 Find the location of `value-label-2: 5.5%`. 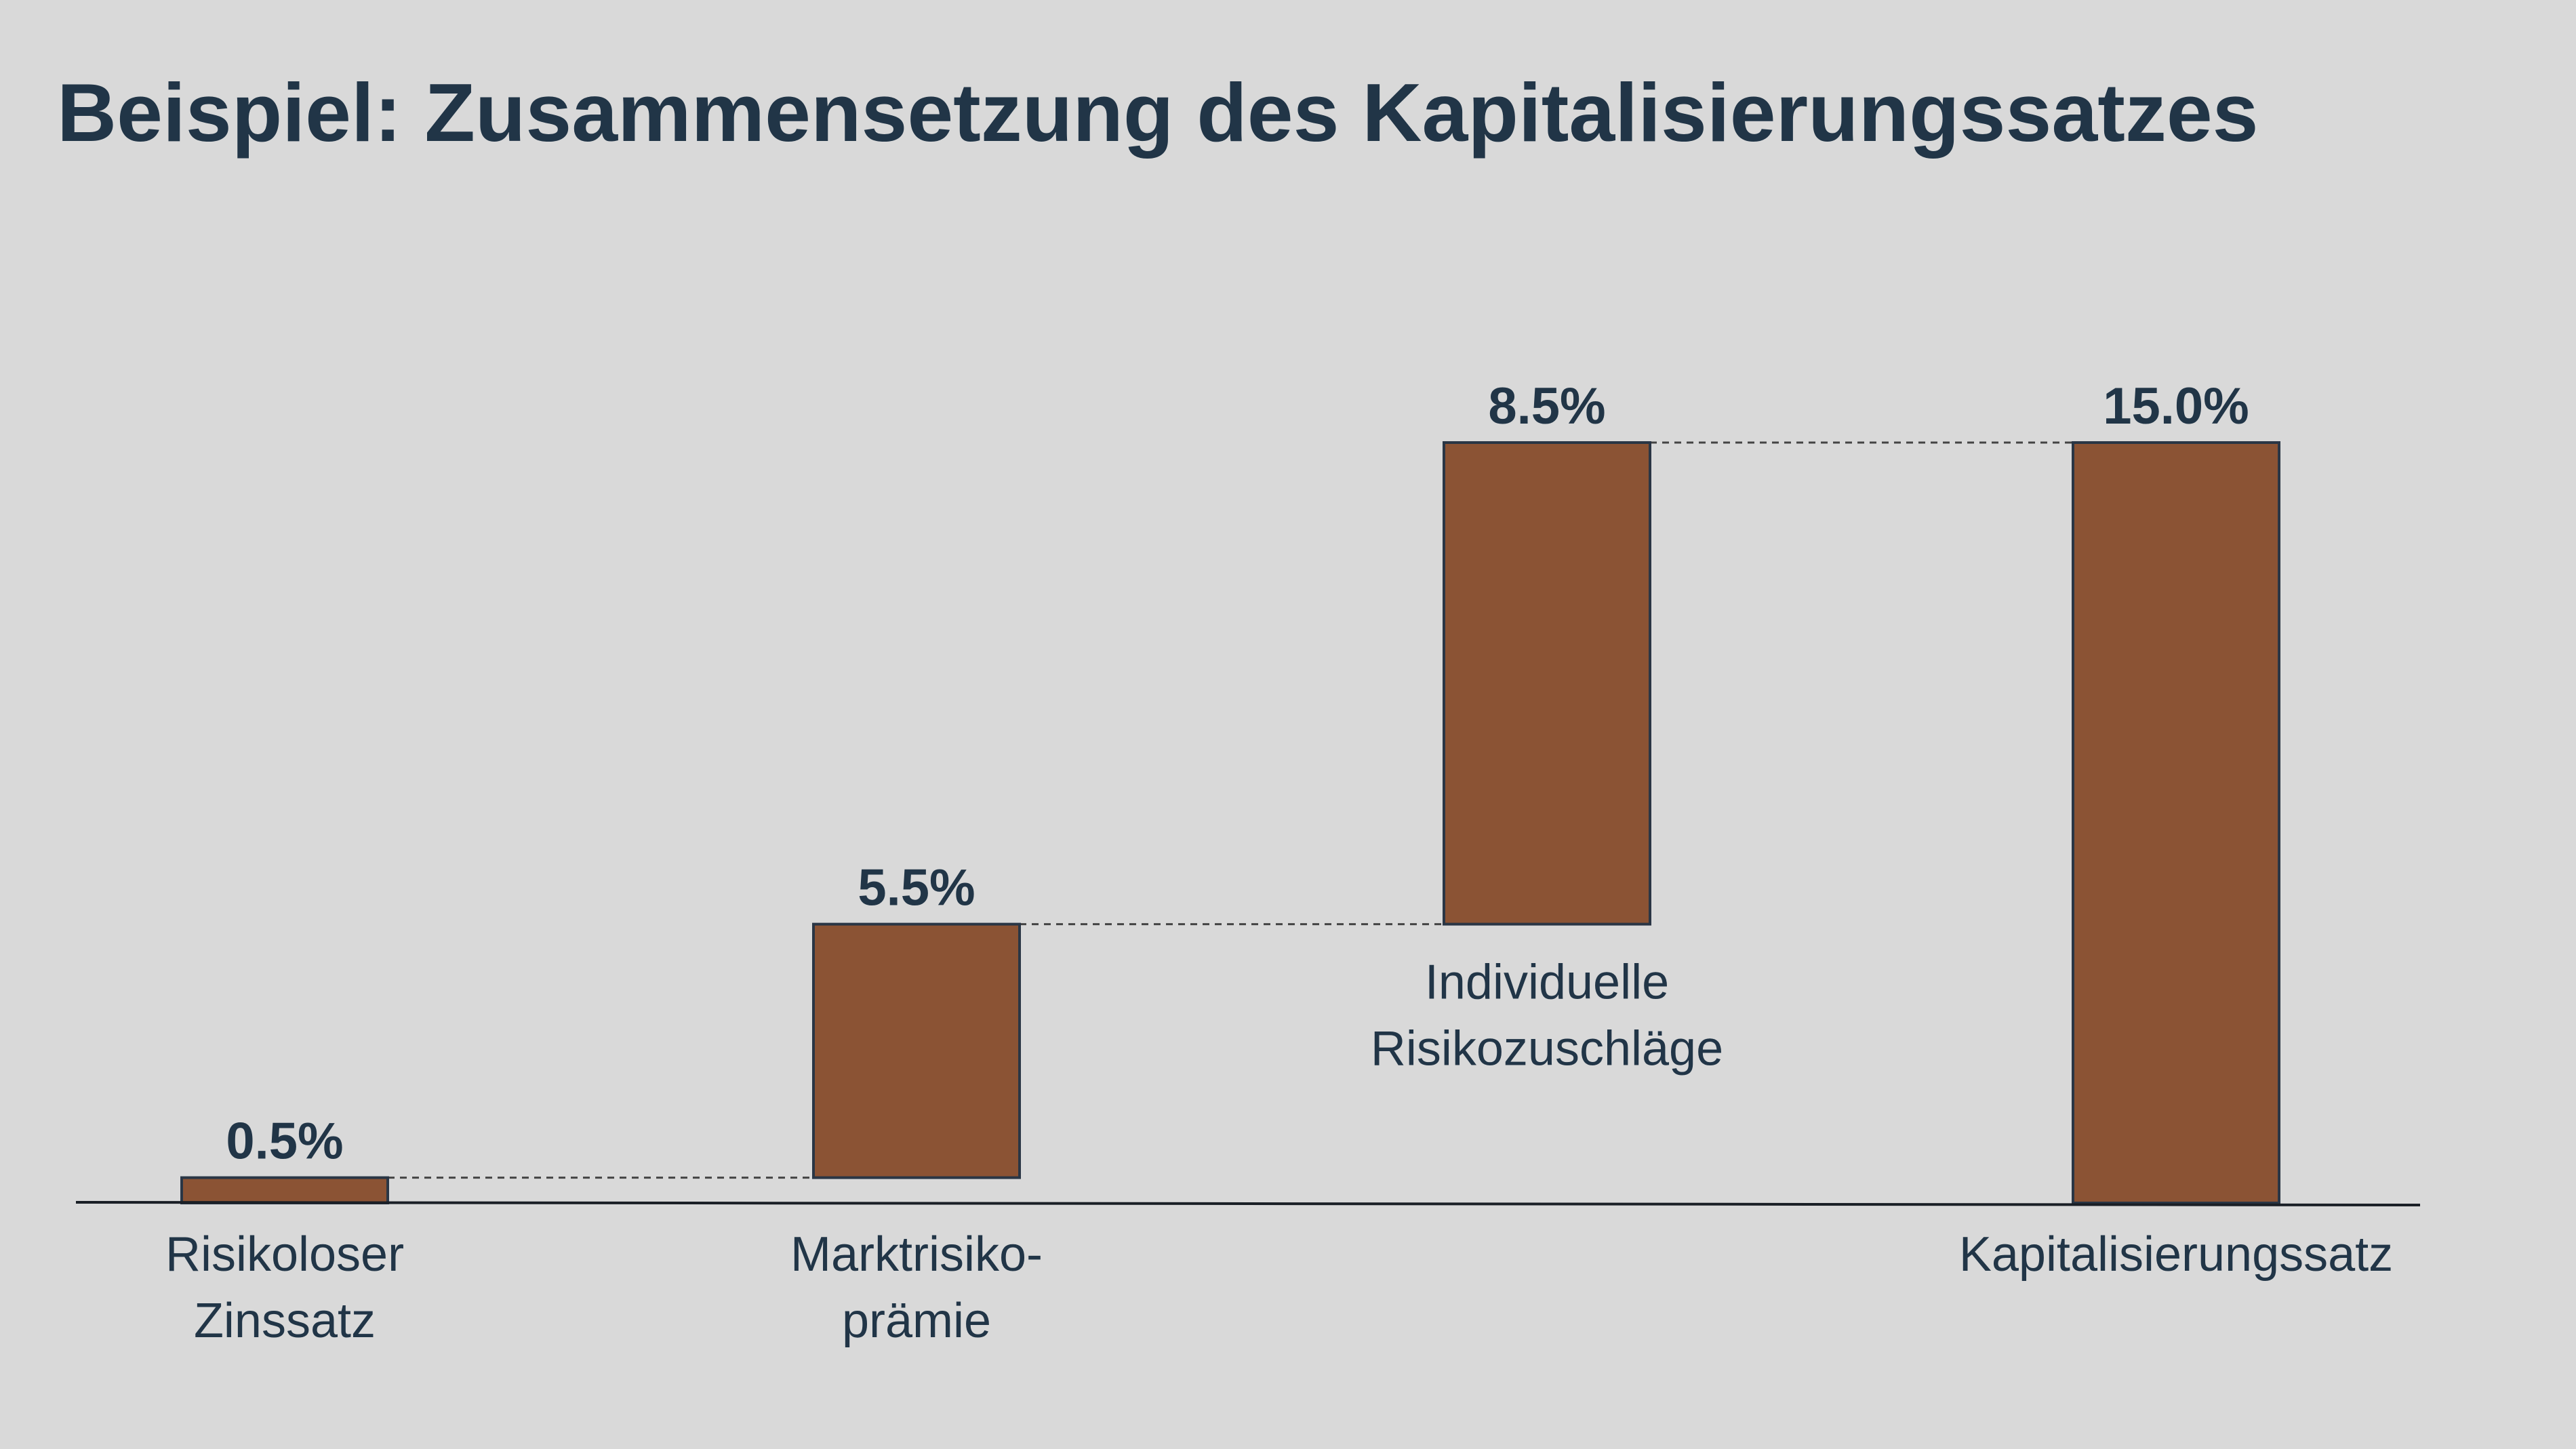

value-label-2: 5.5% is located at coordinates (916, 888).